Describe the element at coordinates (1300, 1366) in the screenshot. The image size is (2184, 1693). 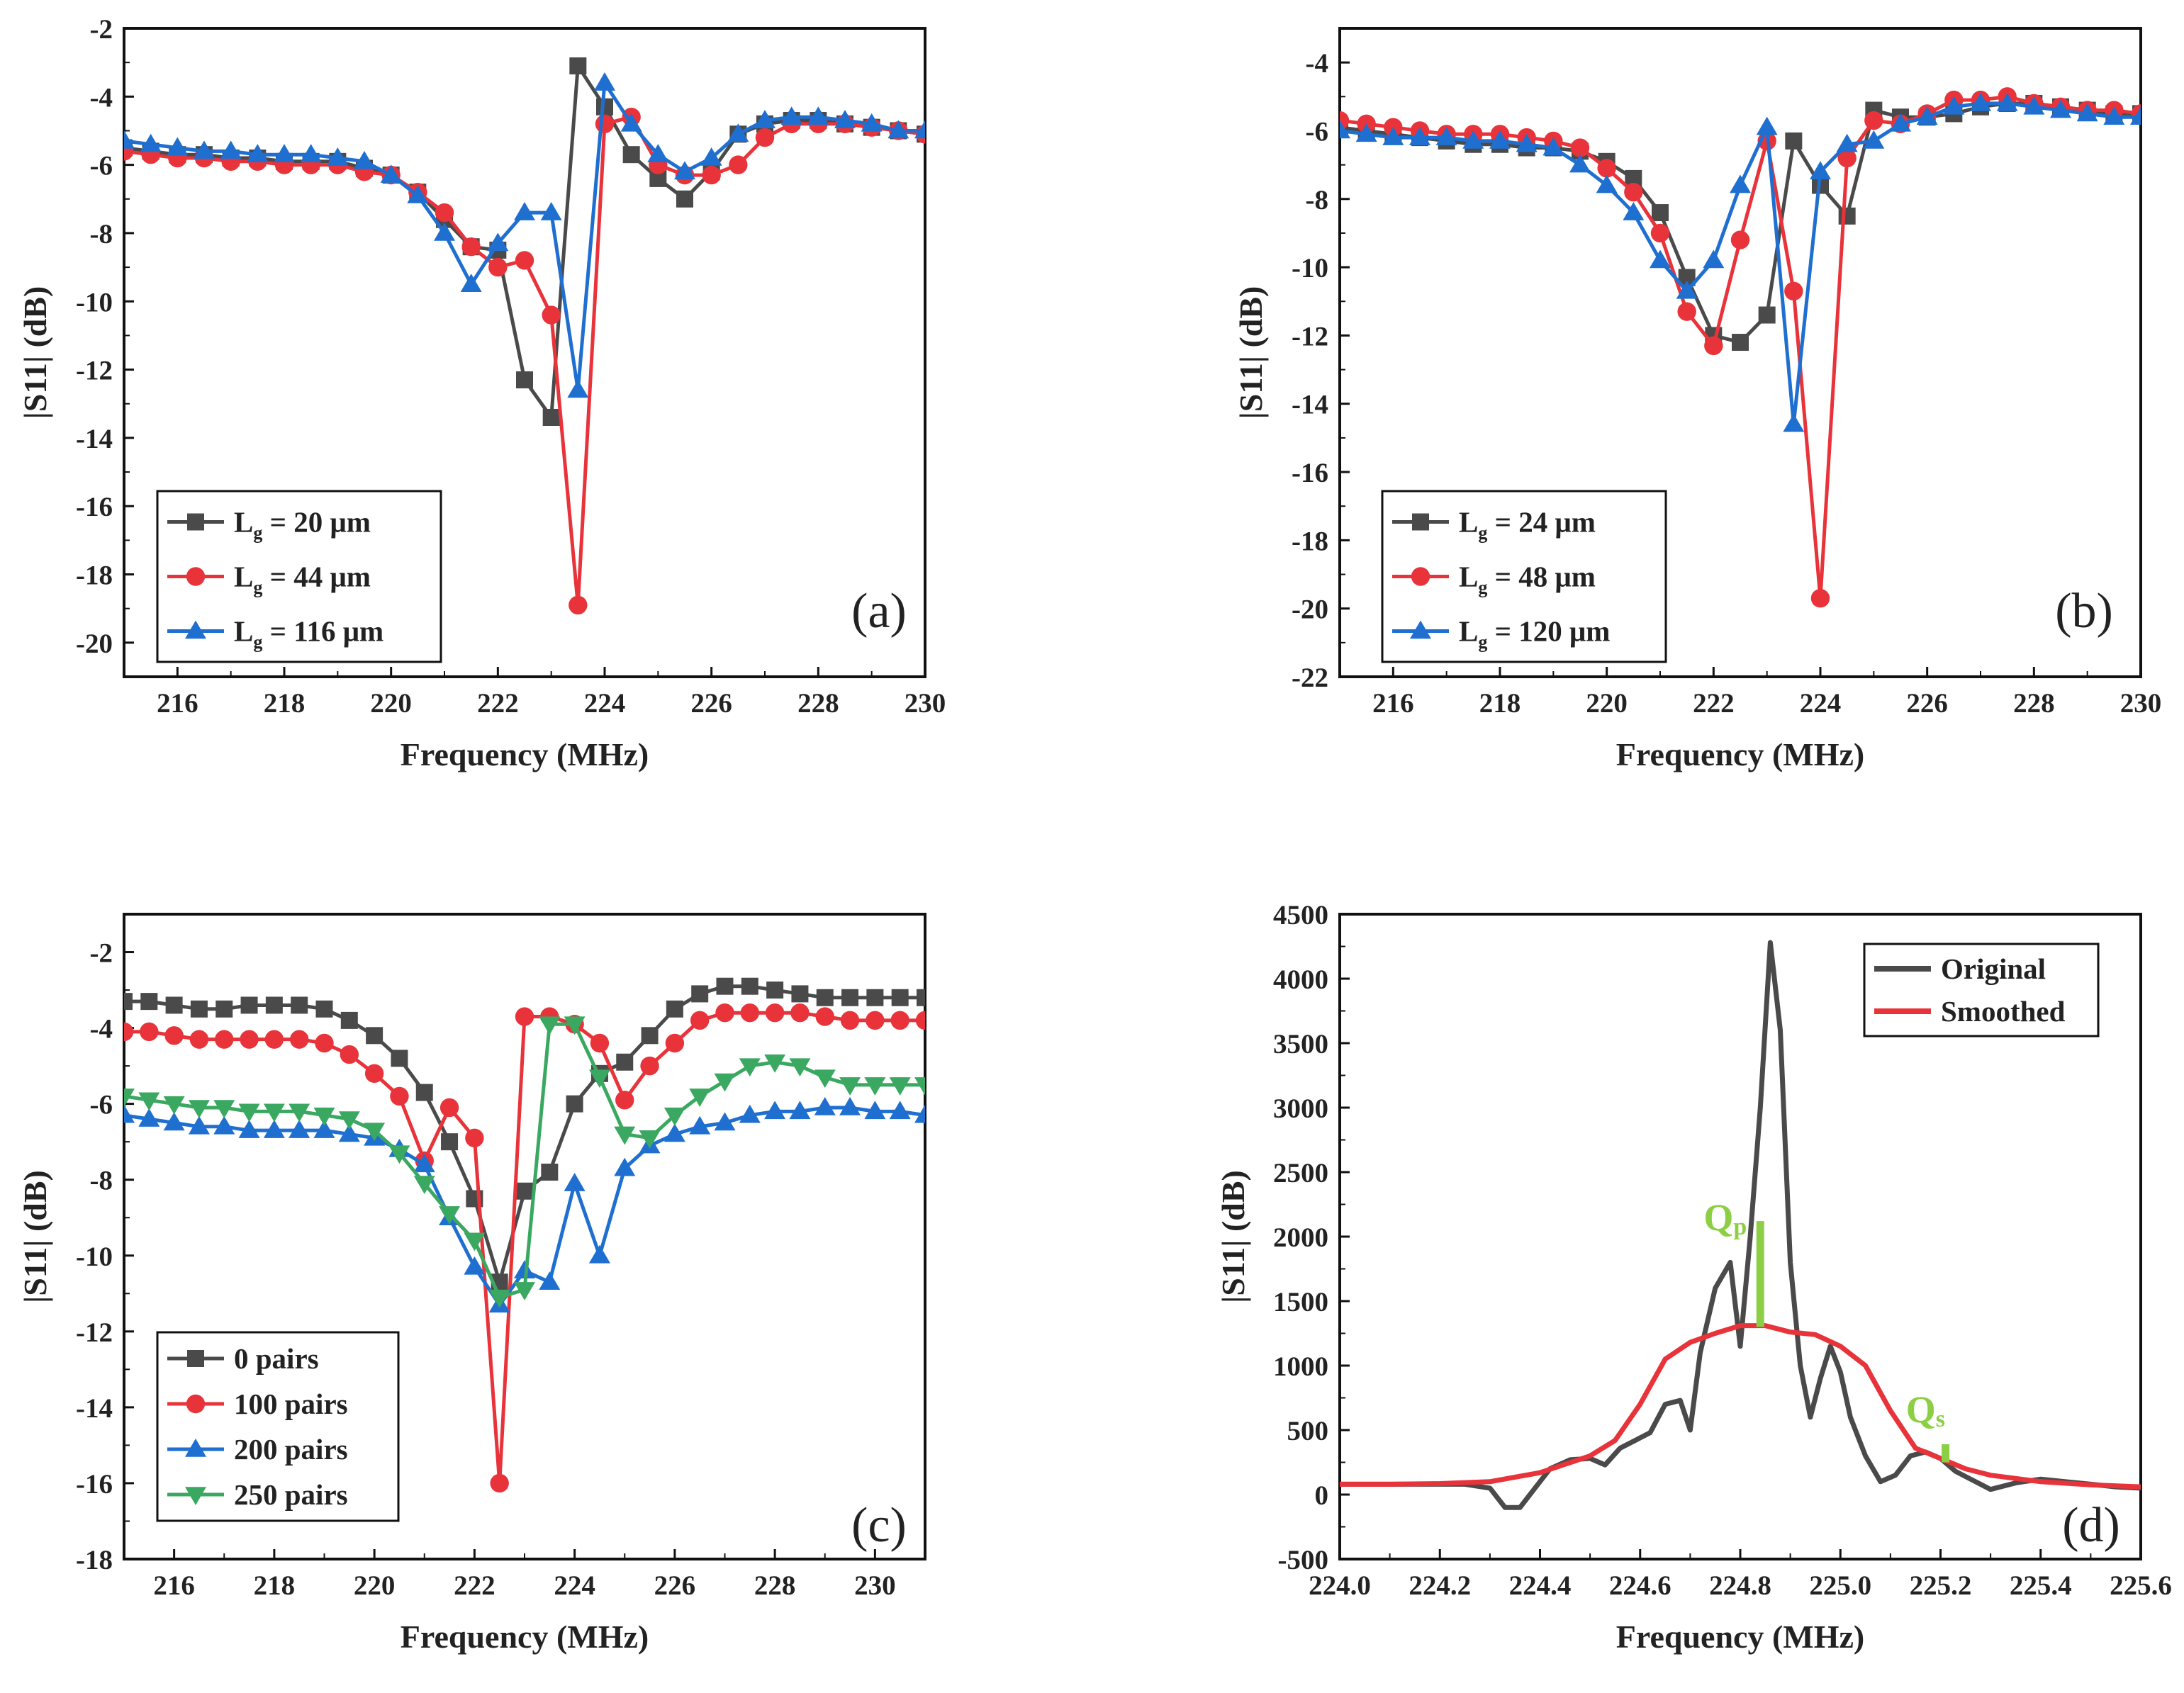
I see `y-tick-label: 1000` at that location.